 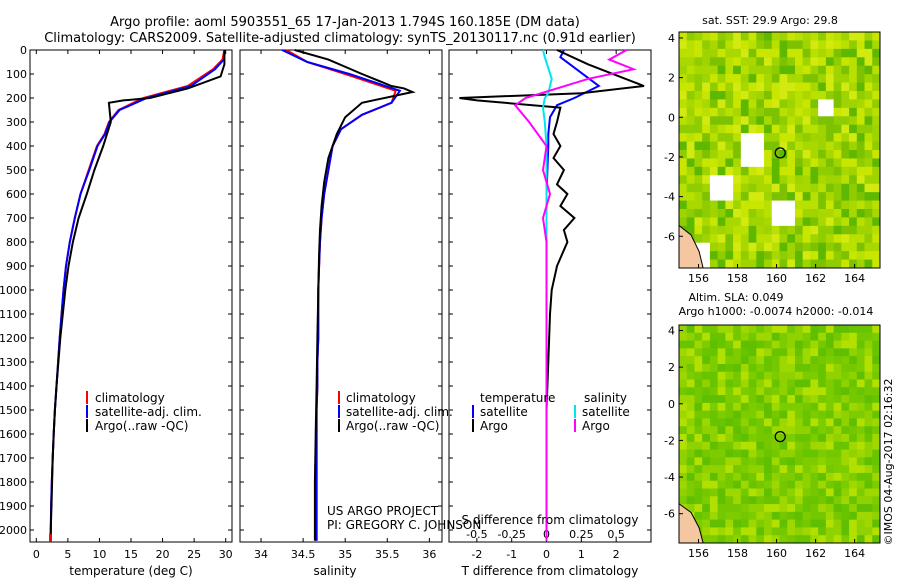 What do you see at coordinates (148, 412) in the screenshot?
I see `legend-satellite-label: satellite-adj. clim.` at bounding box center [148, 412].